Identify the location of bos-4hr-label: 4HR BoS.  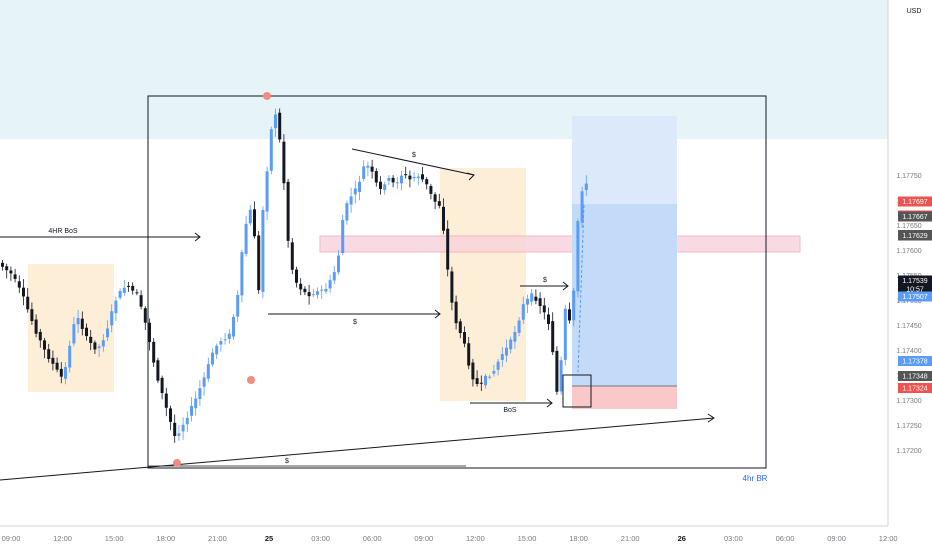
(63, 231).